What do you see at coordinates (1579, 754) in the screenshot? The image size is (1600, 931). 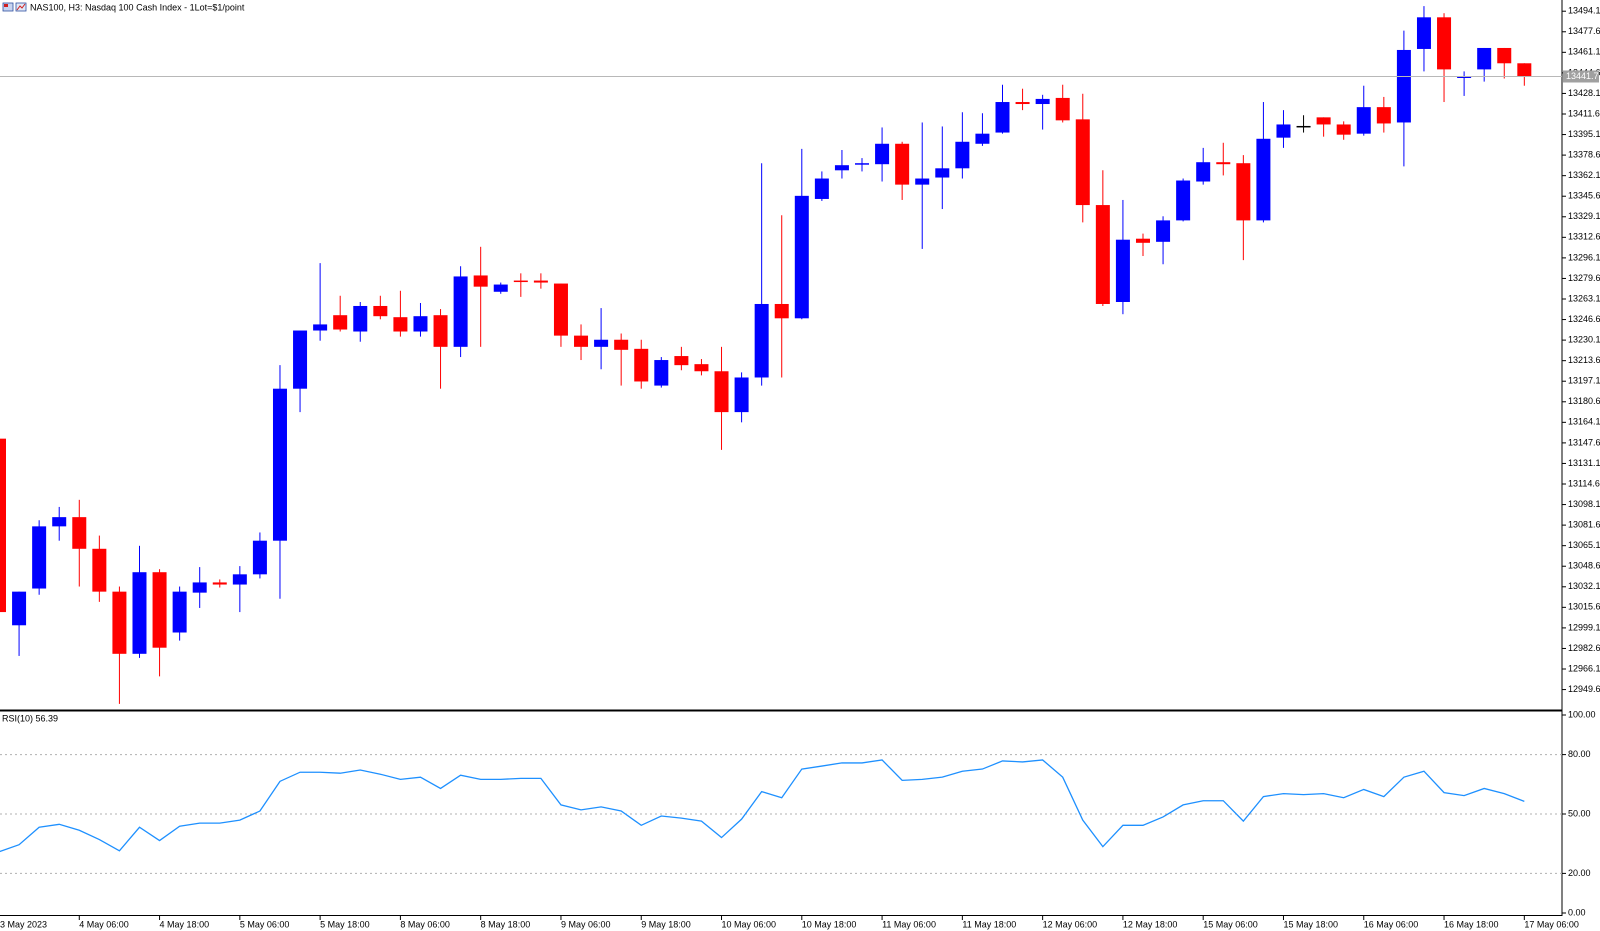 I see `y-tick-label: 80.00` at bounding box center [1579, 754].